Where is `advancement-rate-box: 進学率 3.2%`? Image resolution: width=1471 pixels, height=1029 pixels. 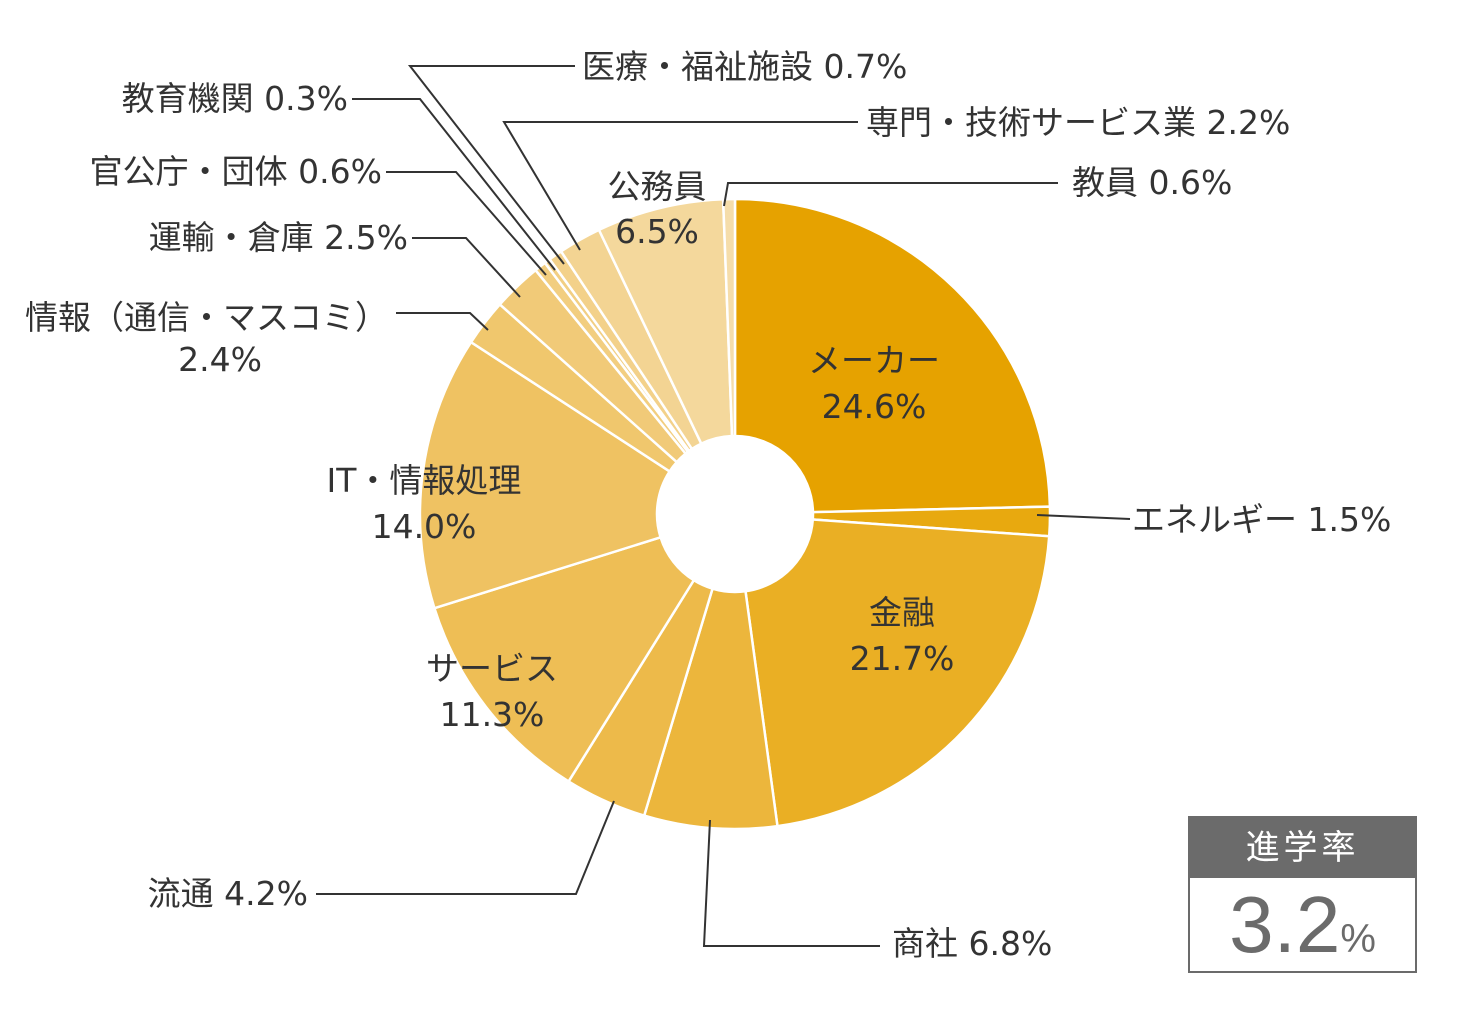
advancement-rate-box: 進学率 3.2% is located at coordinates (1302, 894).